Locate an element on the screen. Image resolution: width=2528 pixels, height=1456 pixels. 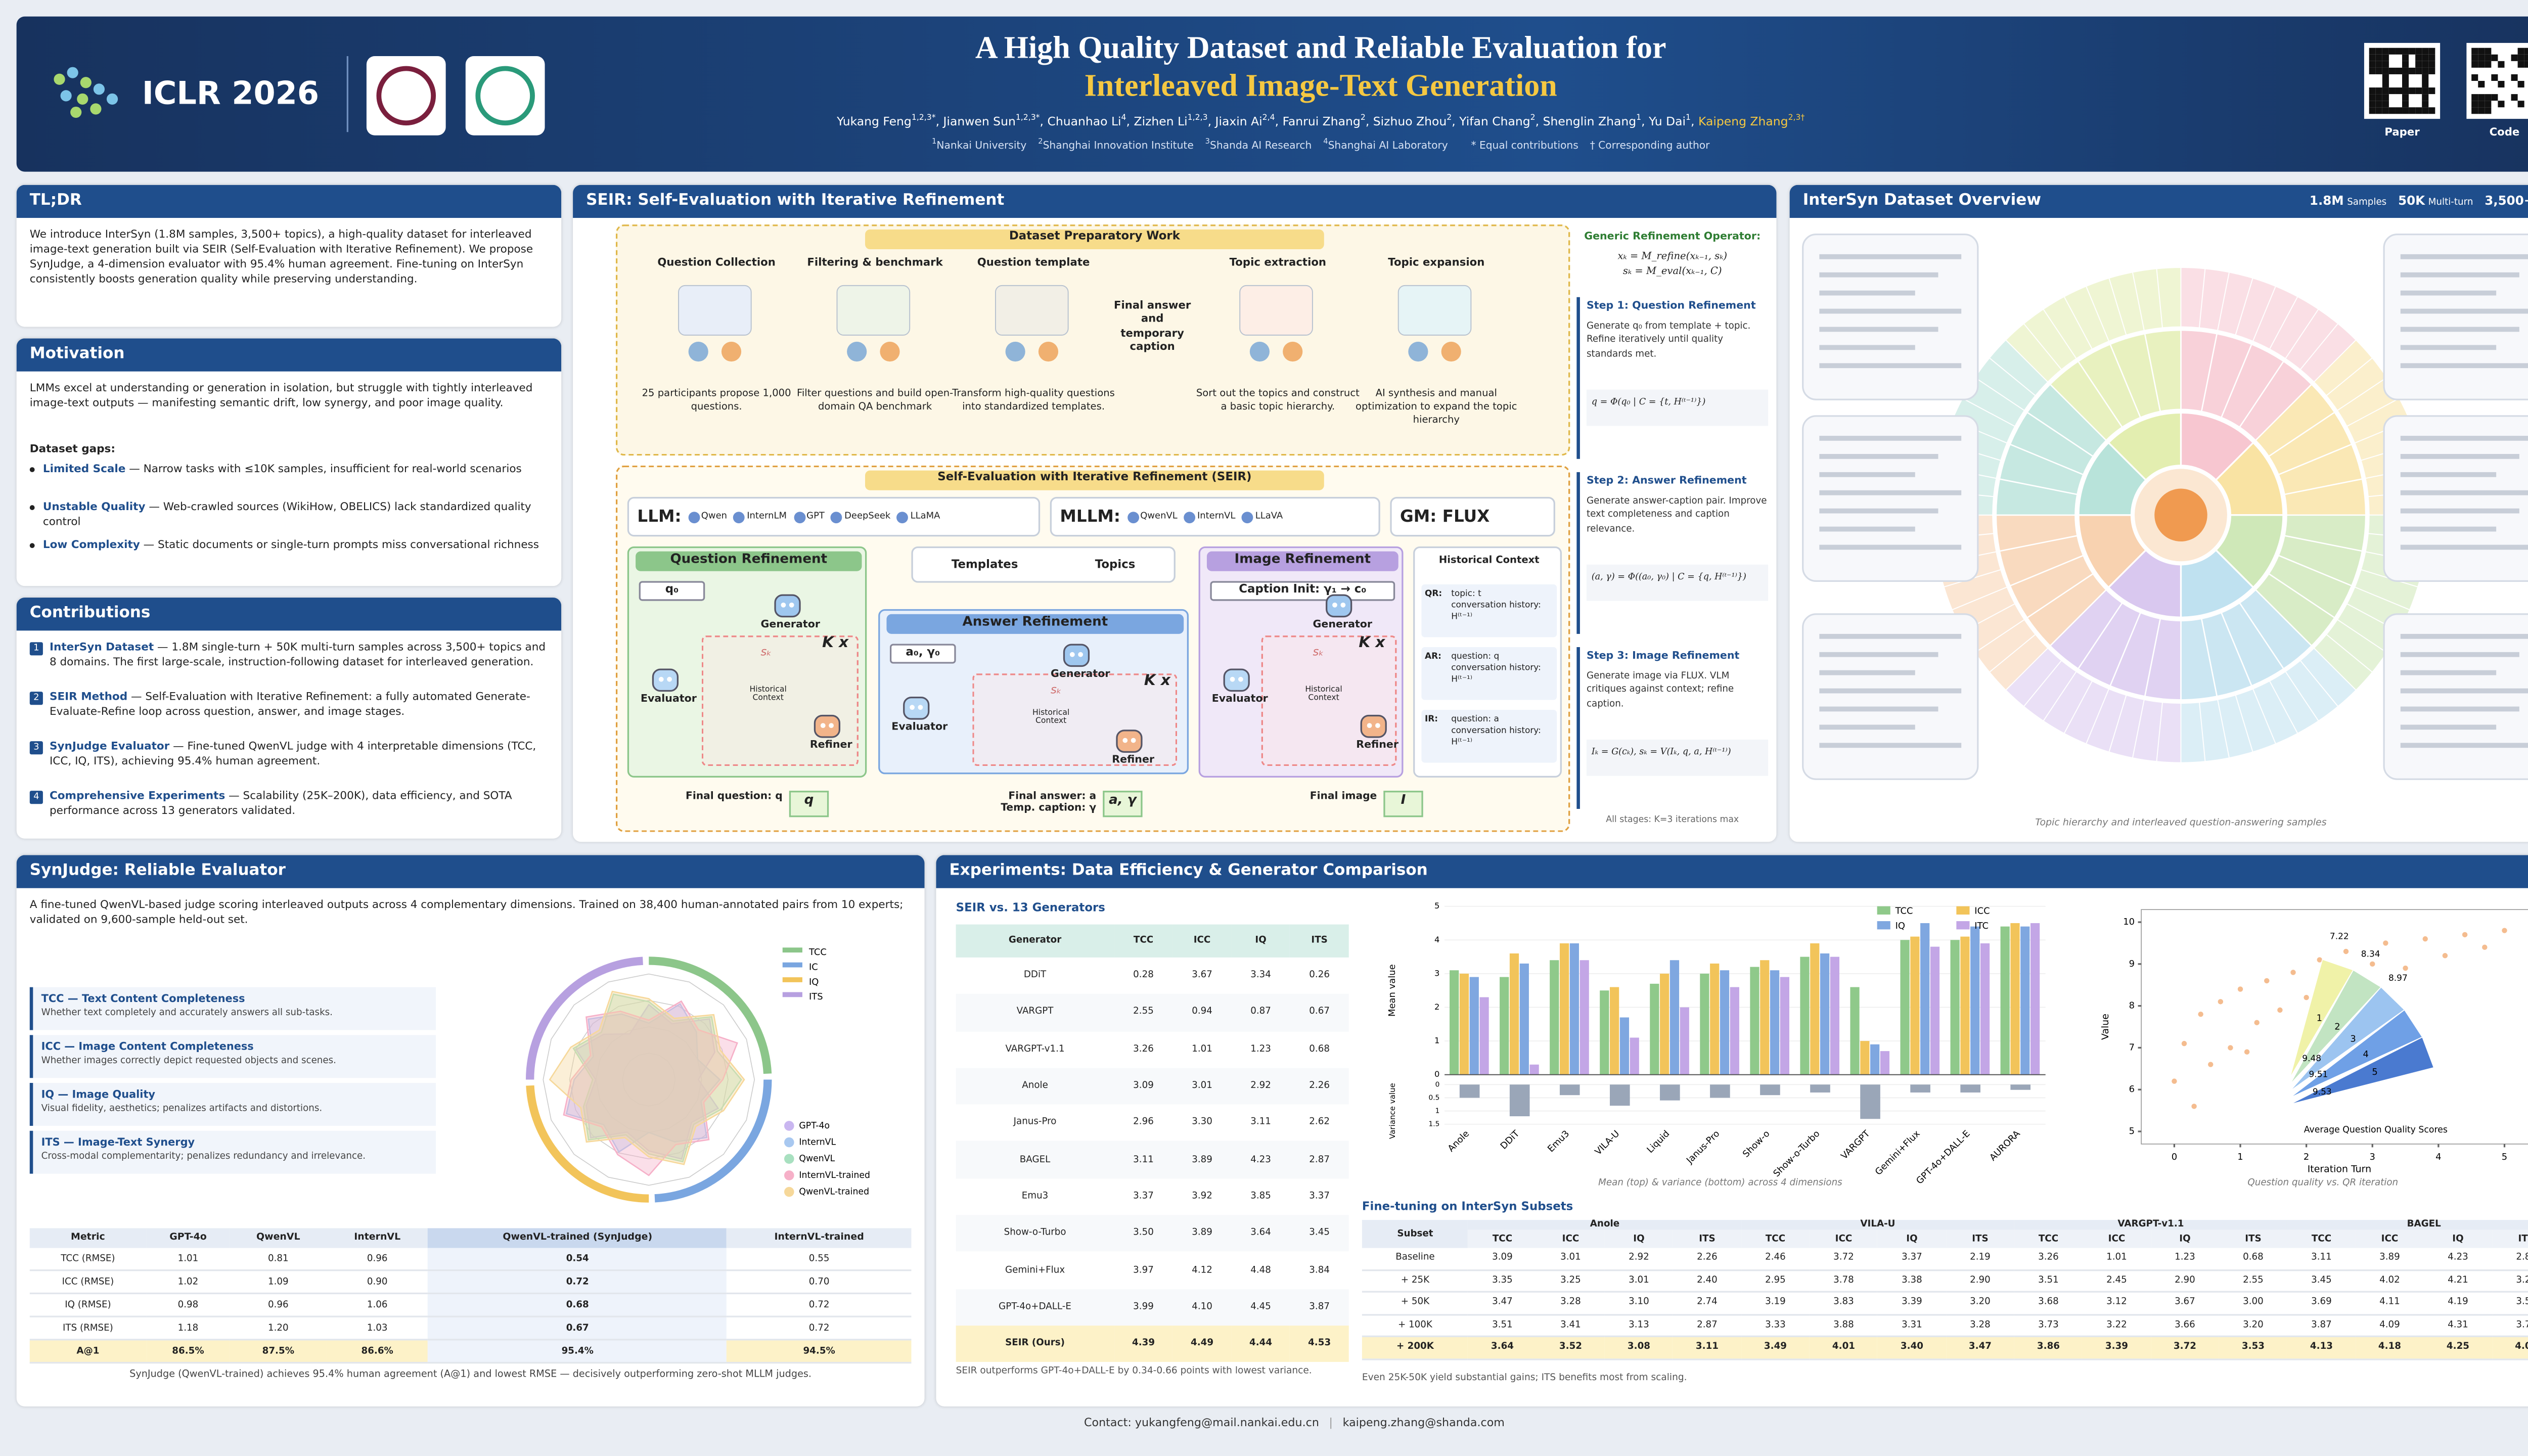
loop-area is located at coordinates (780, 700).